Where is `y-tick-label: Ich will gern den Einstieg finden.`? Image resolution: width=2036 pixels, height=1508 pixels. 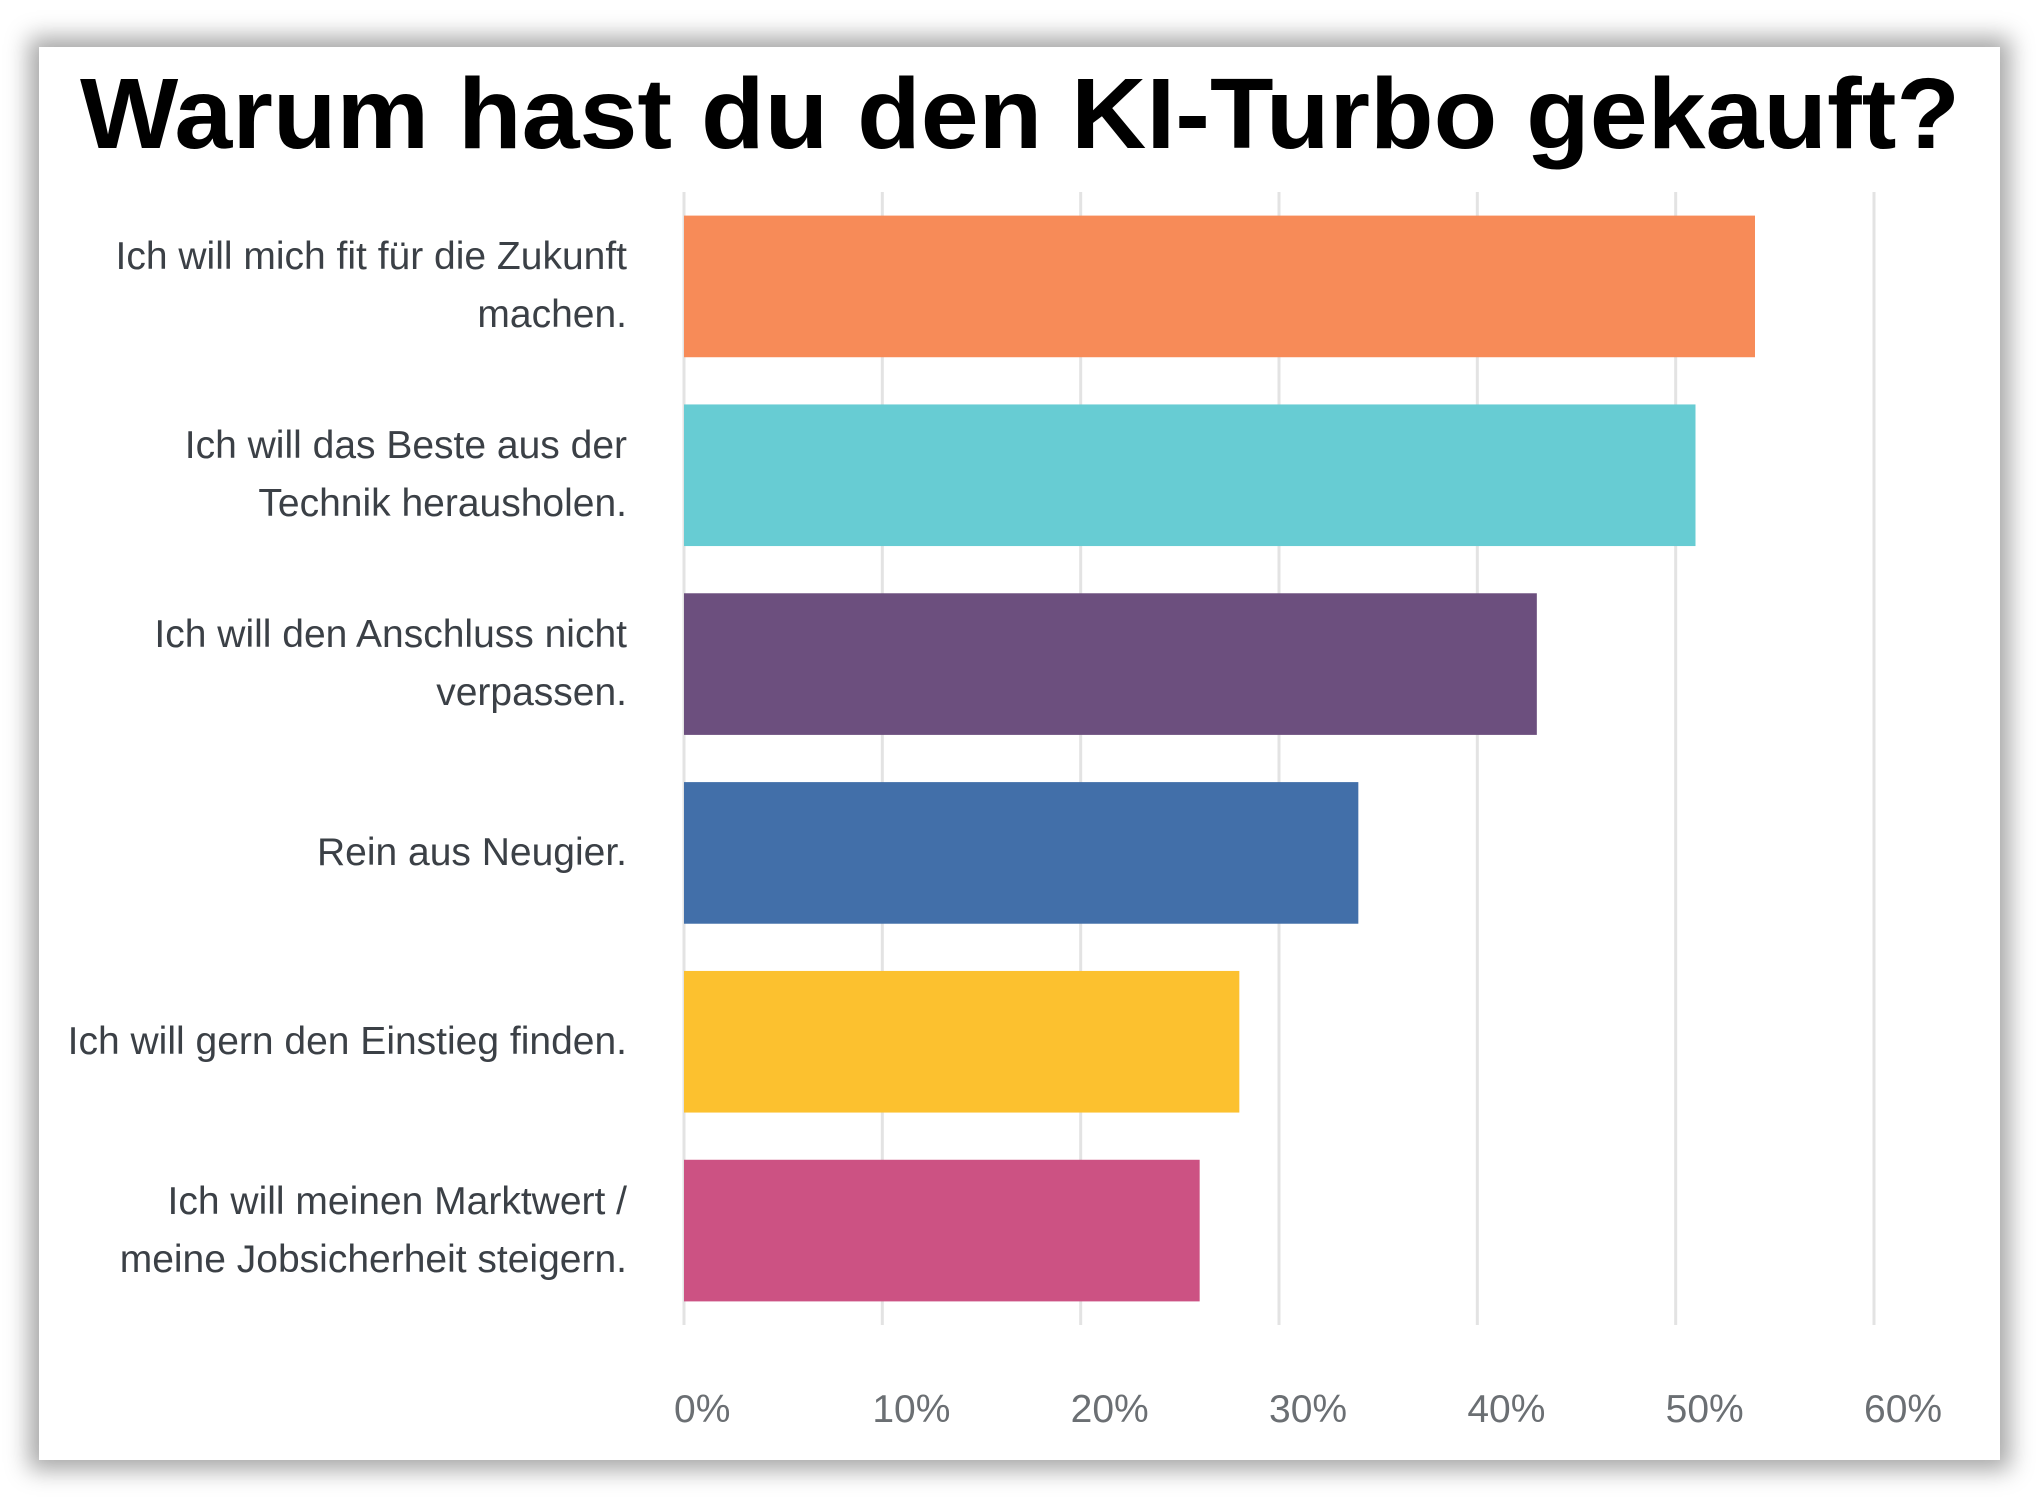 y-tick-label: Ich will gern den Einstieg finden. is located at coordinates (347, 1041).